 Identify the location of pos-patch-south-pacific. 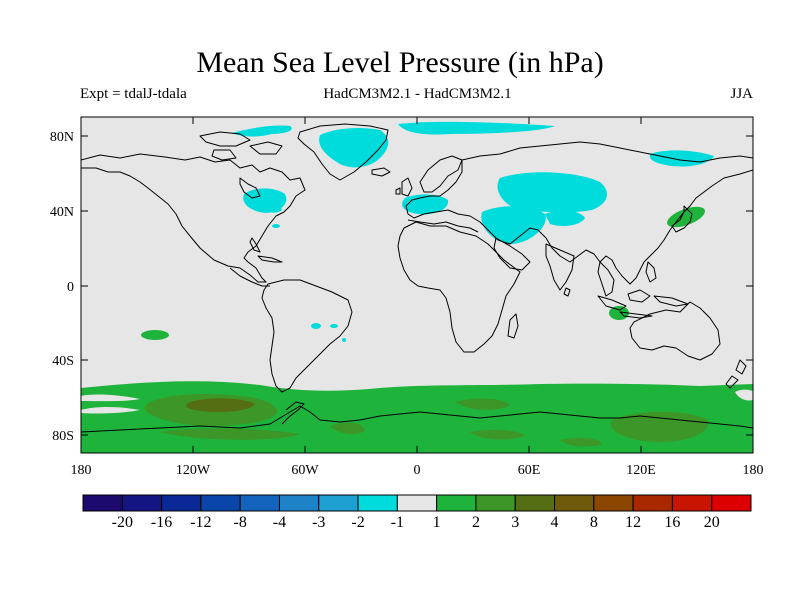
(155, 335).